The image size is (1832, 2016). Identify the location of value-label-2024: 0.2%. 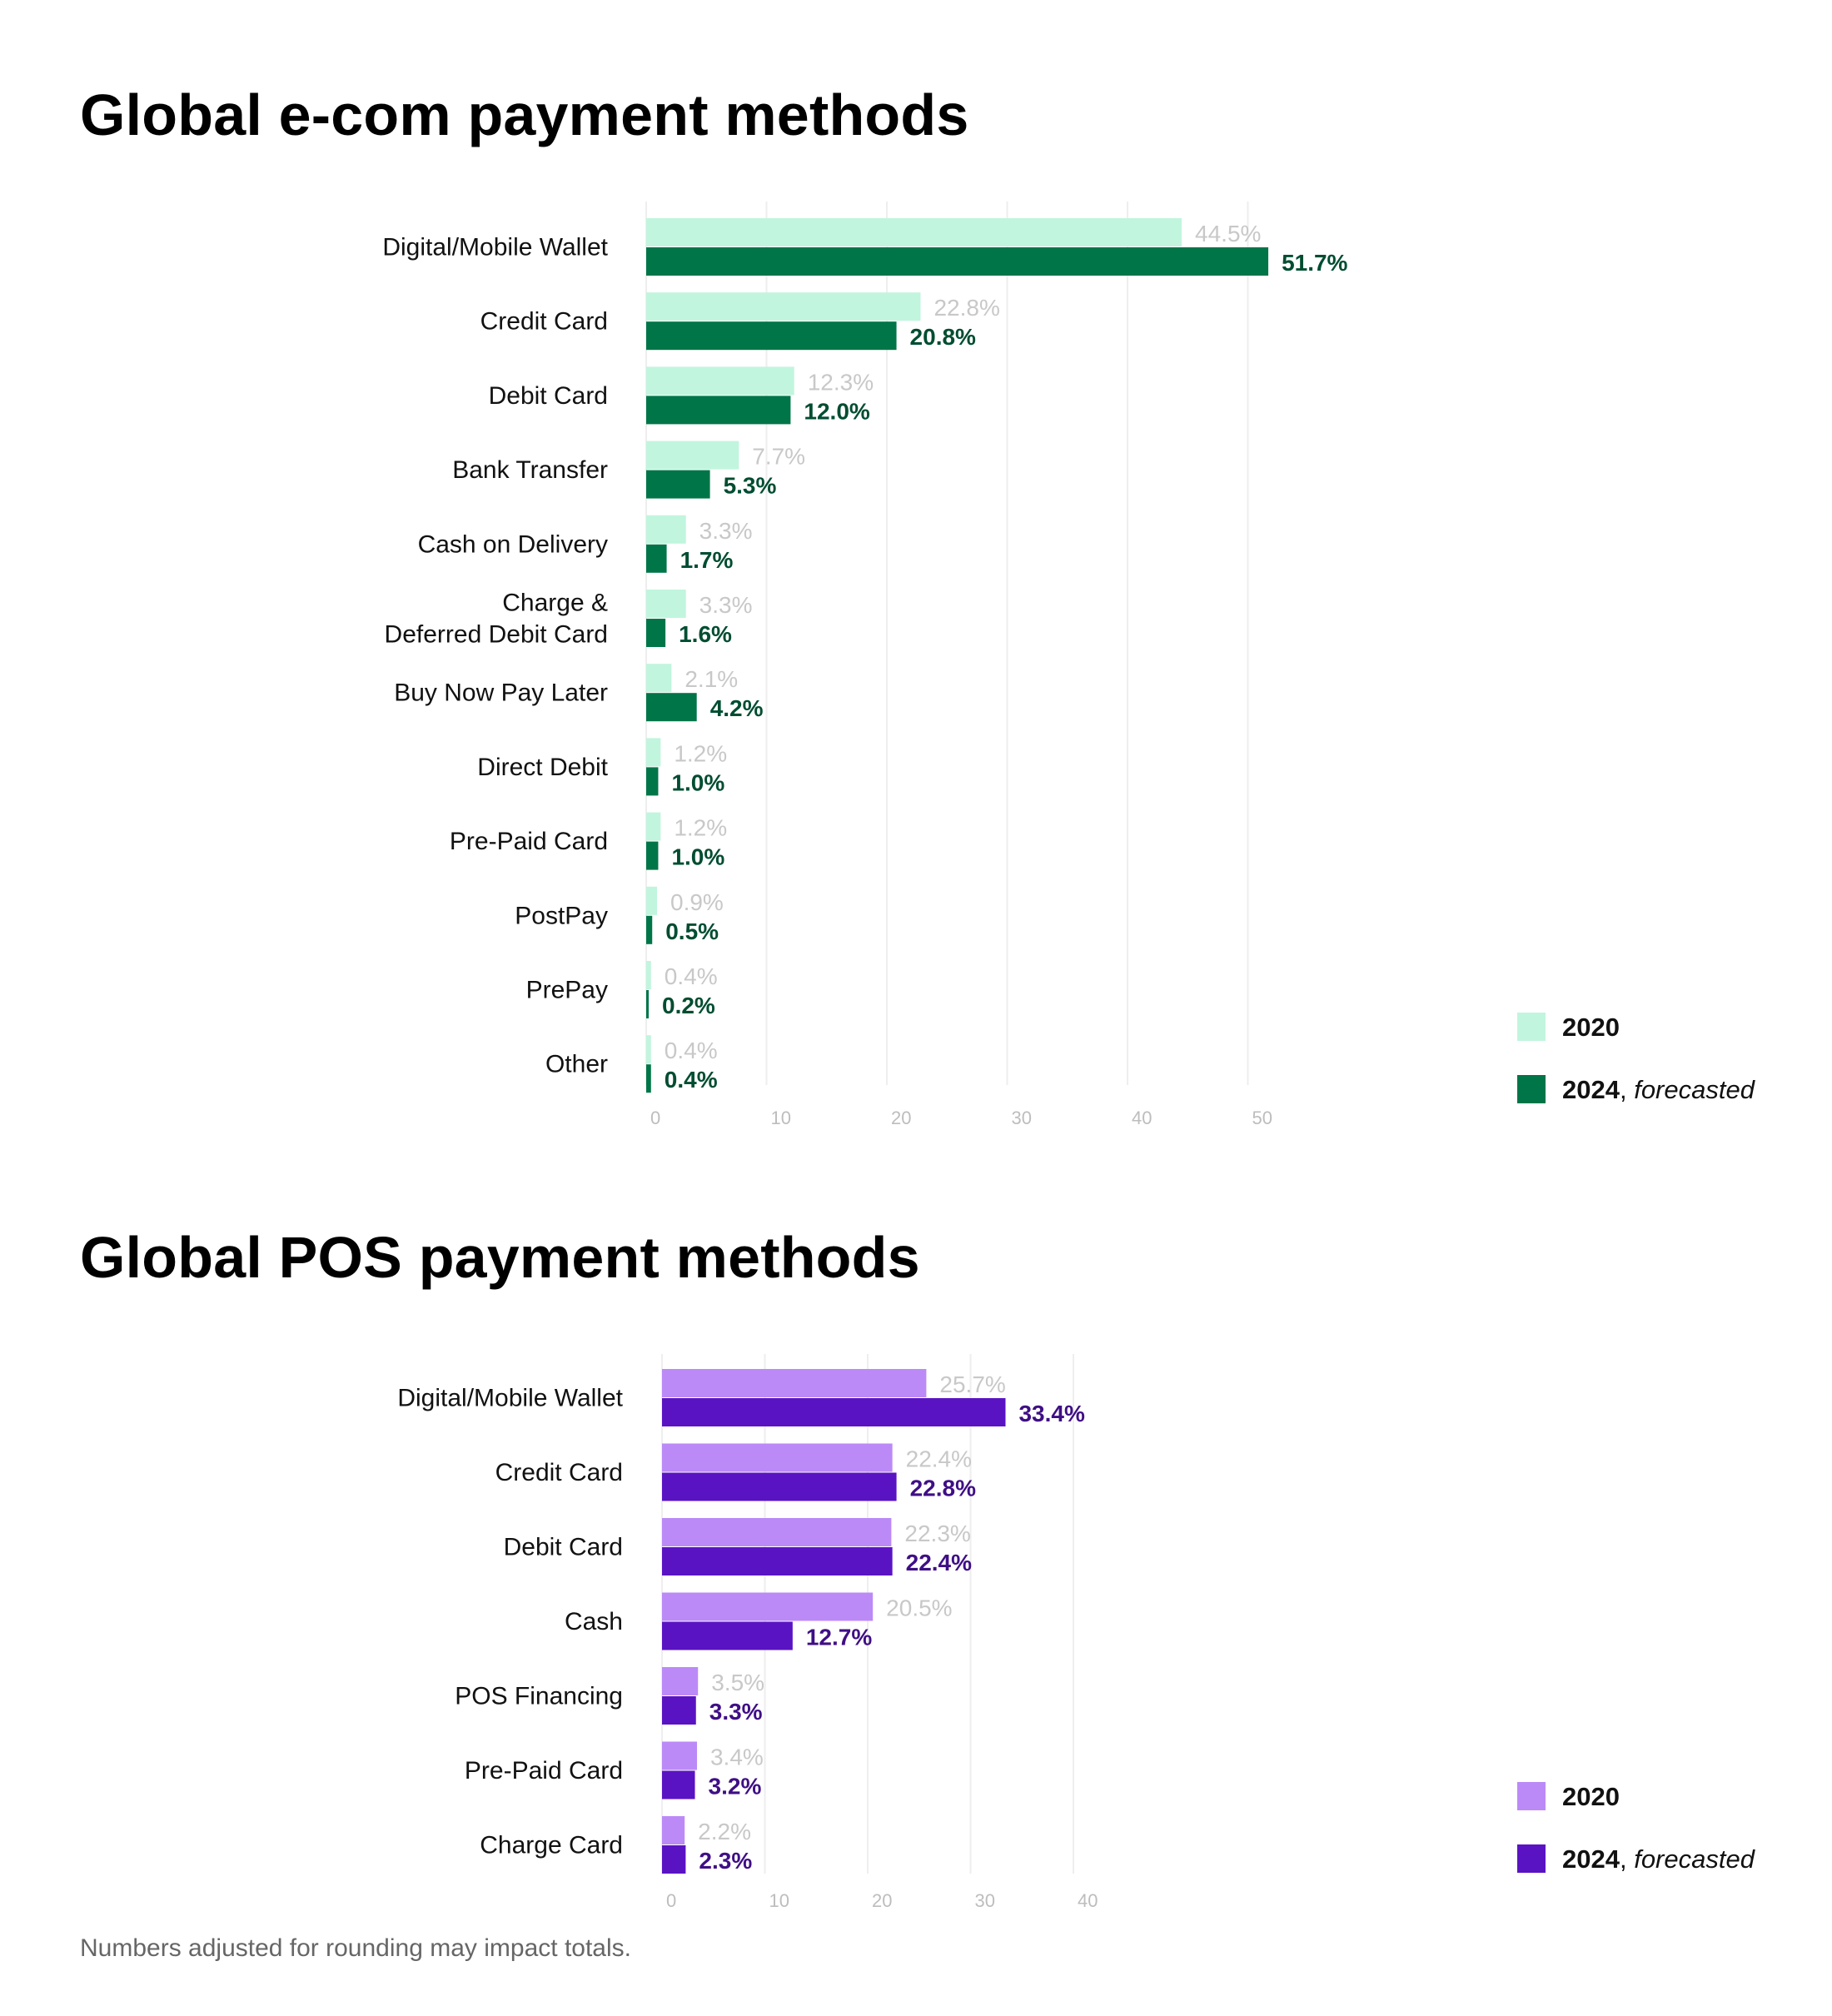
(689, 1005).